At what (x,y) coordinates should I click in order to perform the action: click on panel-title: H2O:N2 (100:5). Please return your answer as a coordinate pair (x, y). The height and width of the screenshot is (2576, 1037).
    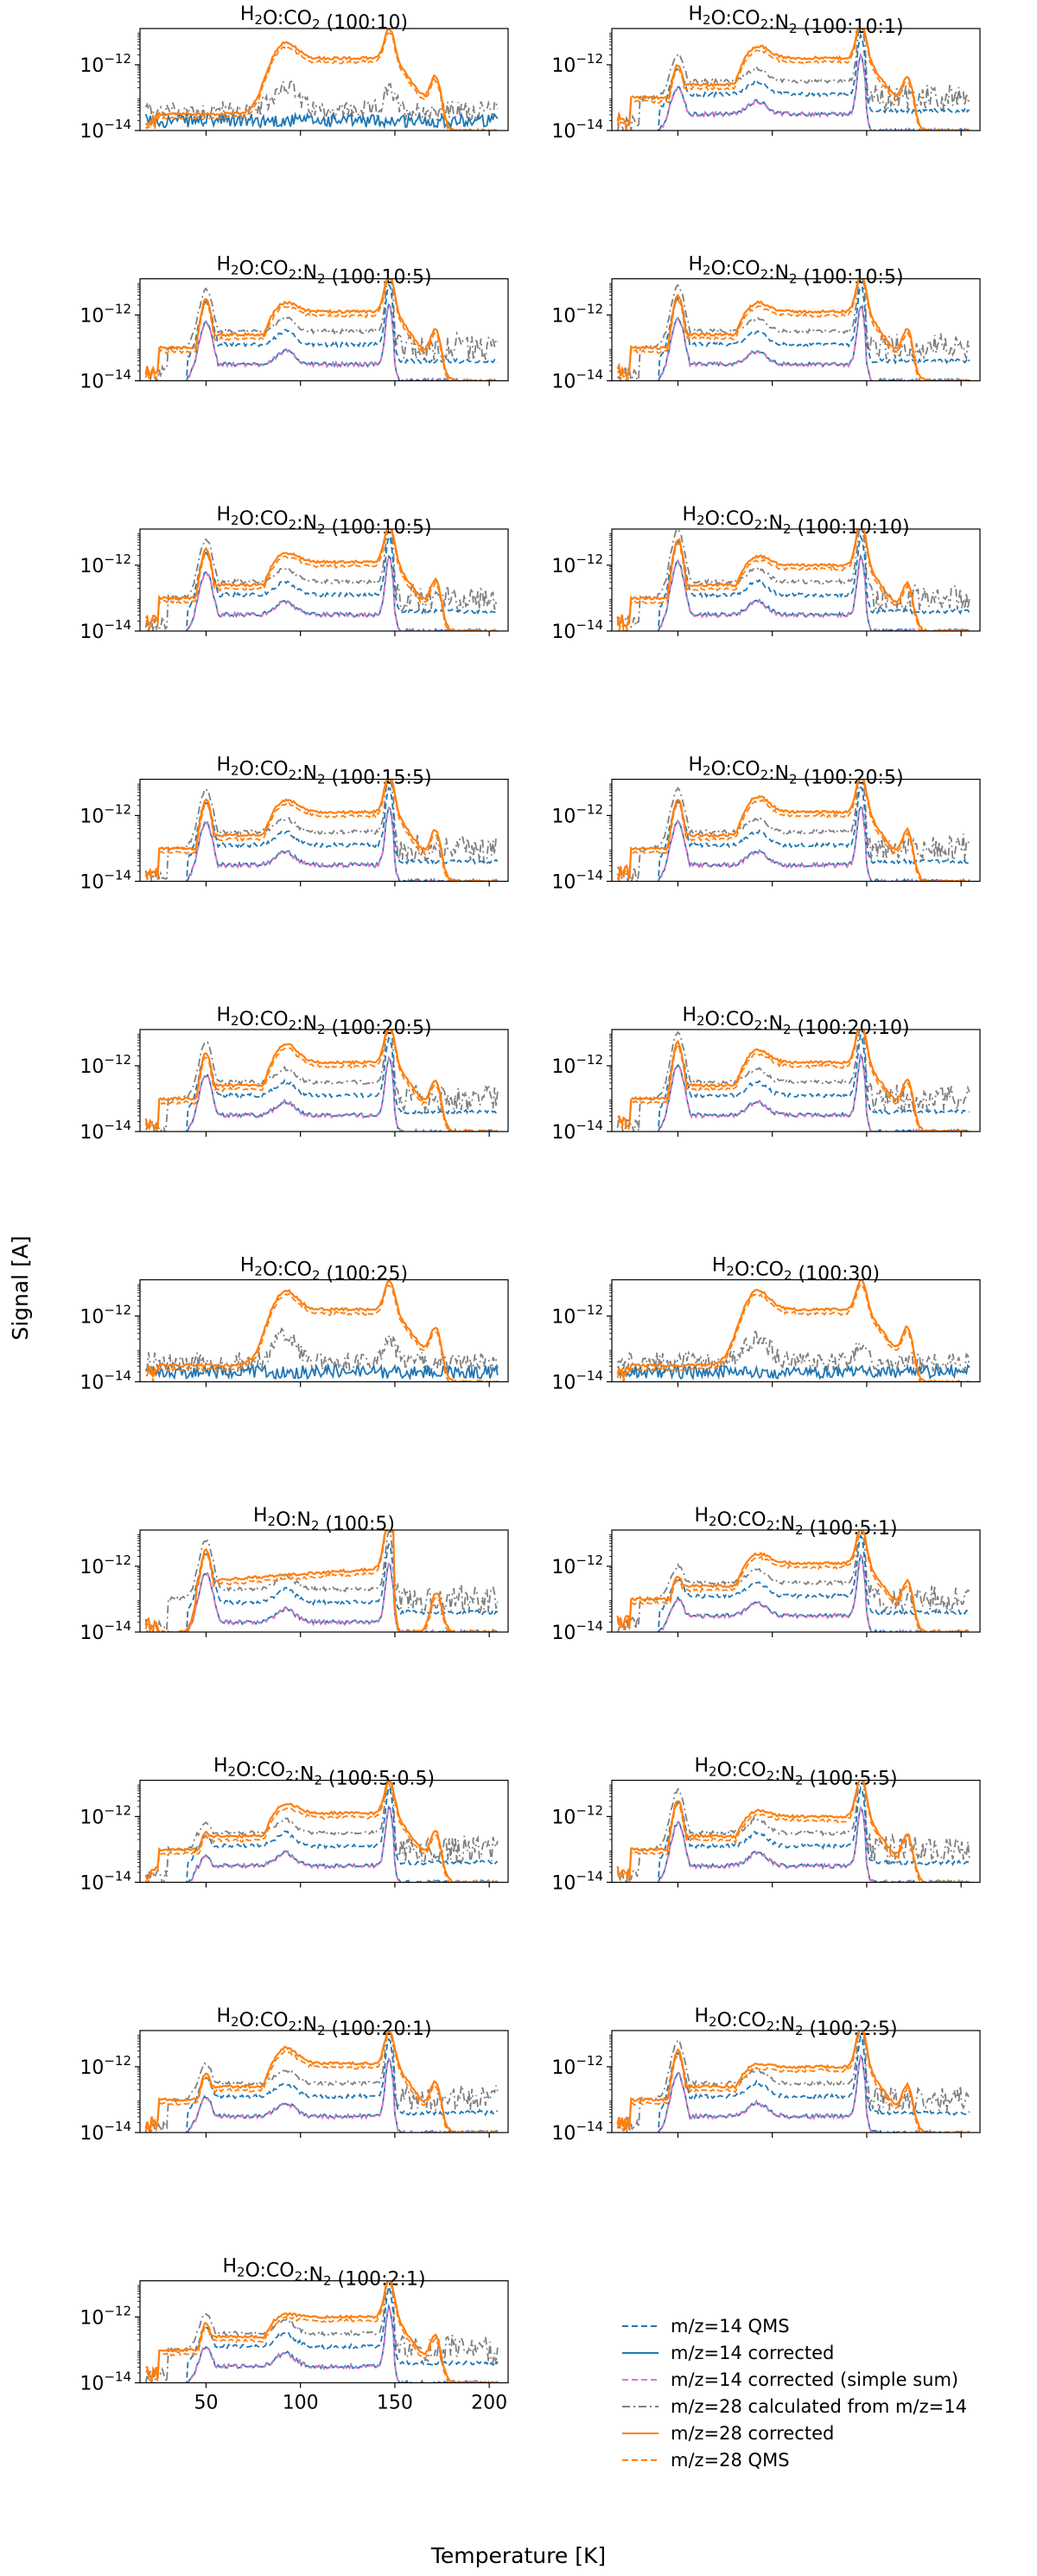
    Looking at the image, I should click on (324, 1520).